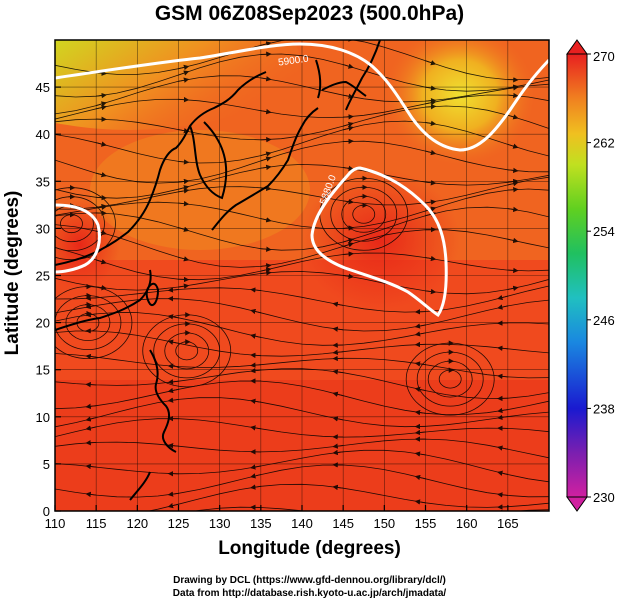 The width and height of the screenshot is (619, 605). Describe the element at coordinates (43, 134) in the screenshot. I see `y-tick-label: 40` at that location.